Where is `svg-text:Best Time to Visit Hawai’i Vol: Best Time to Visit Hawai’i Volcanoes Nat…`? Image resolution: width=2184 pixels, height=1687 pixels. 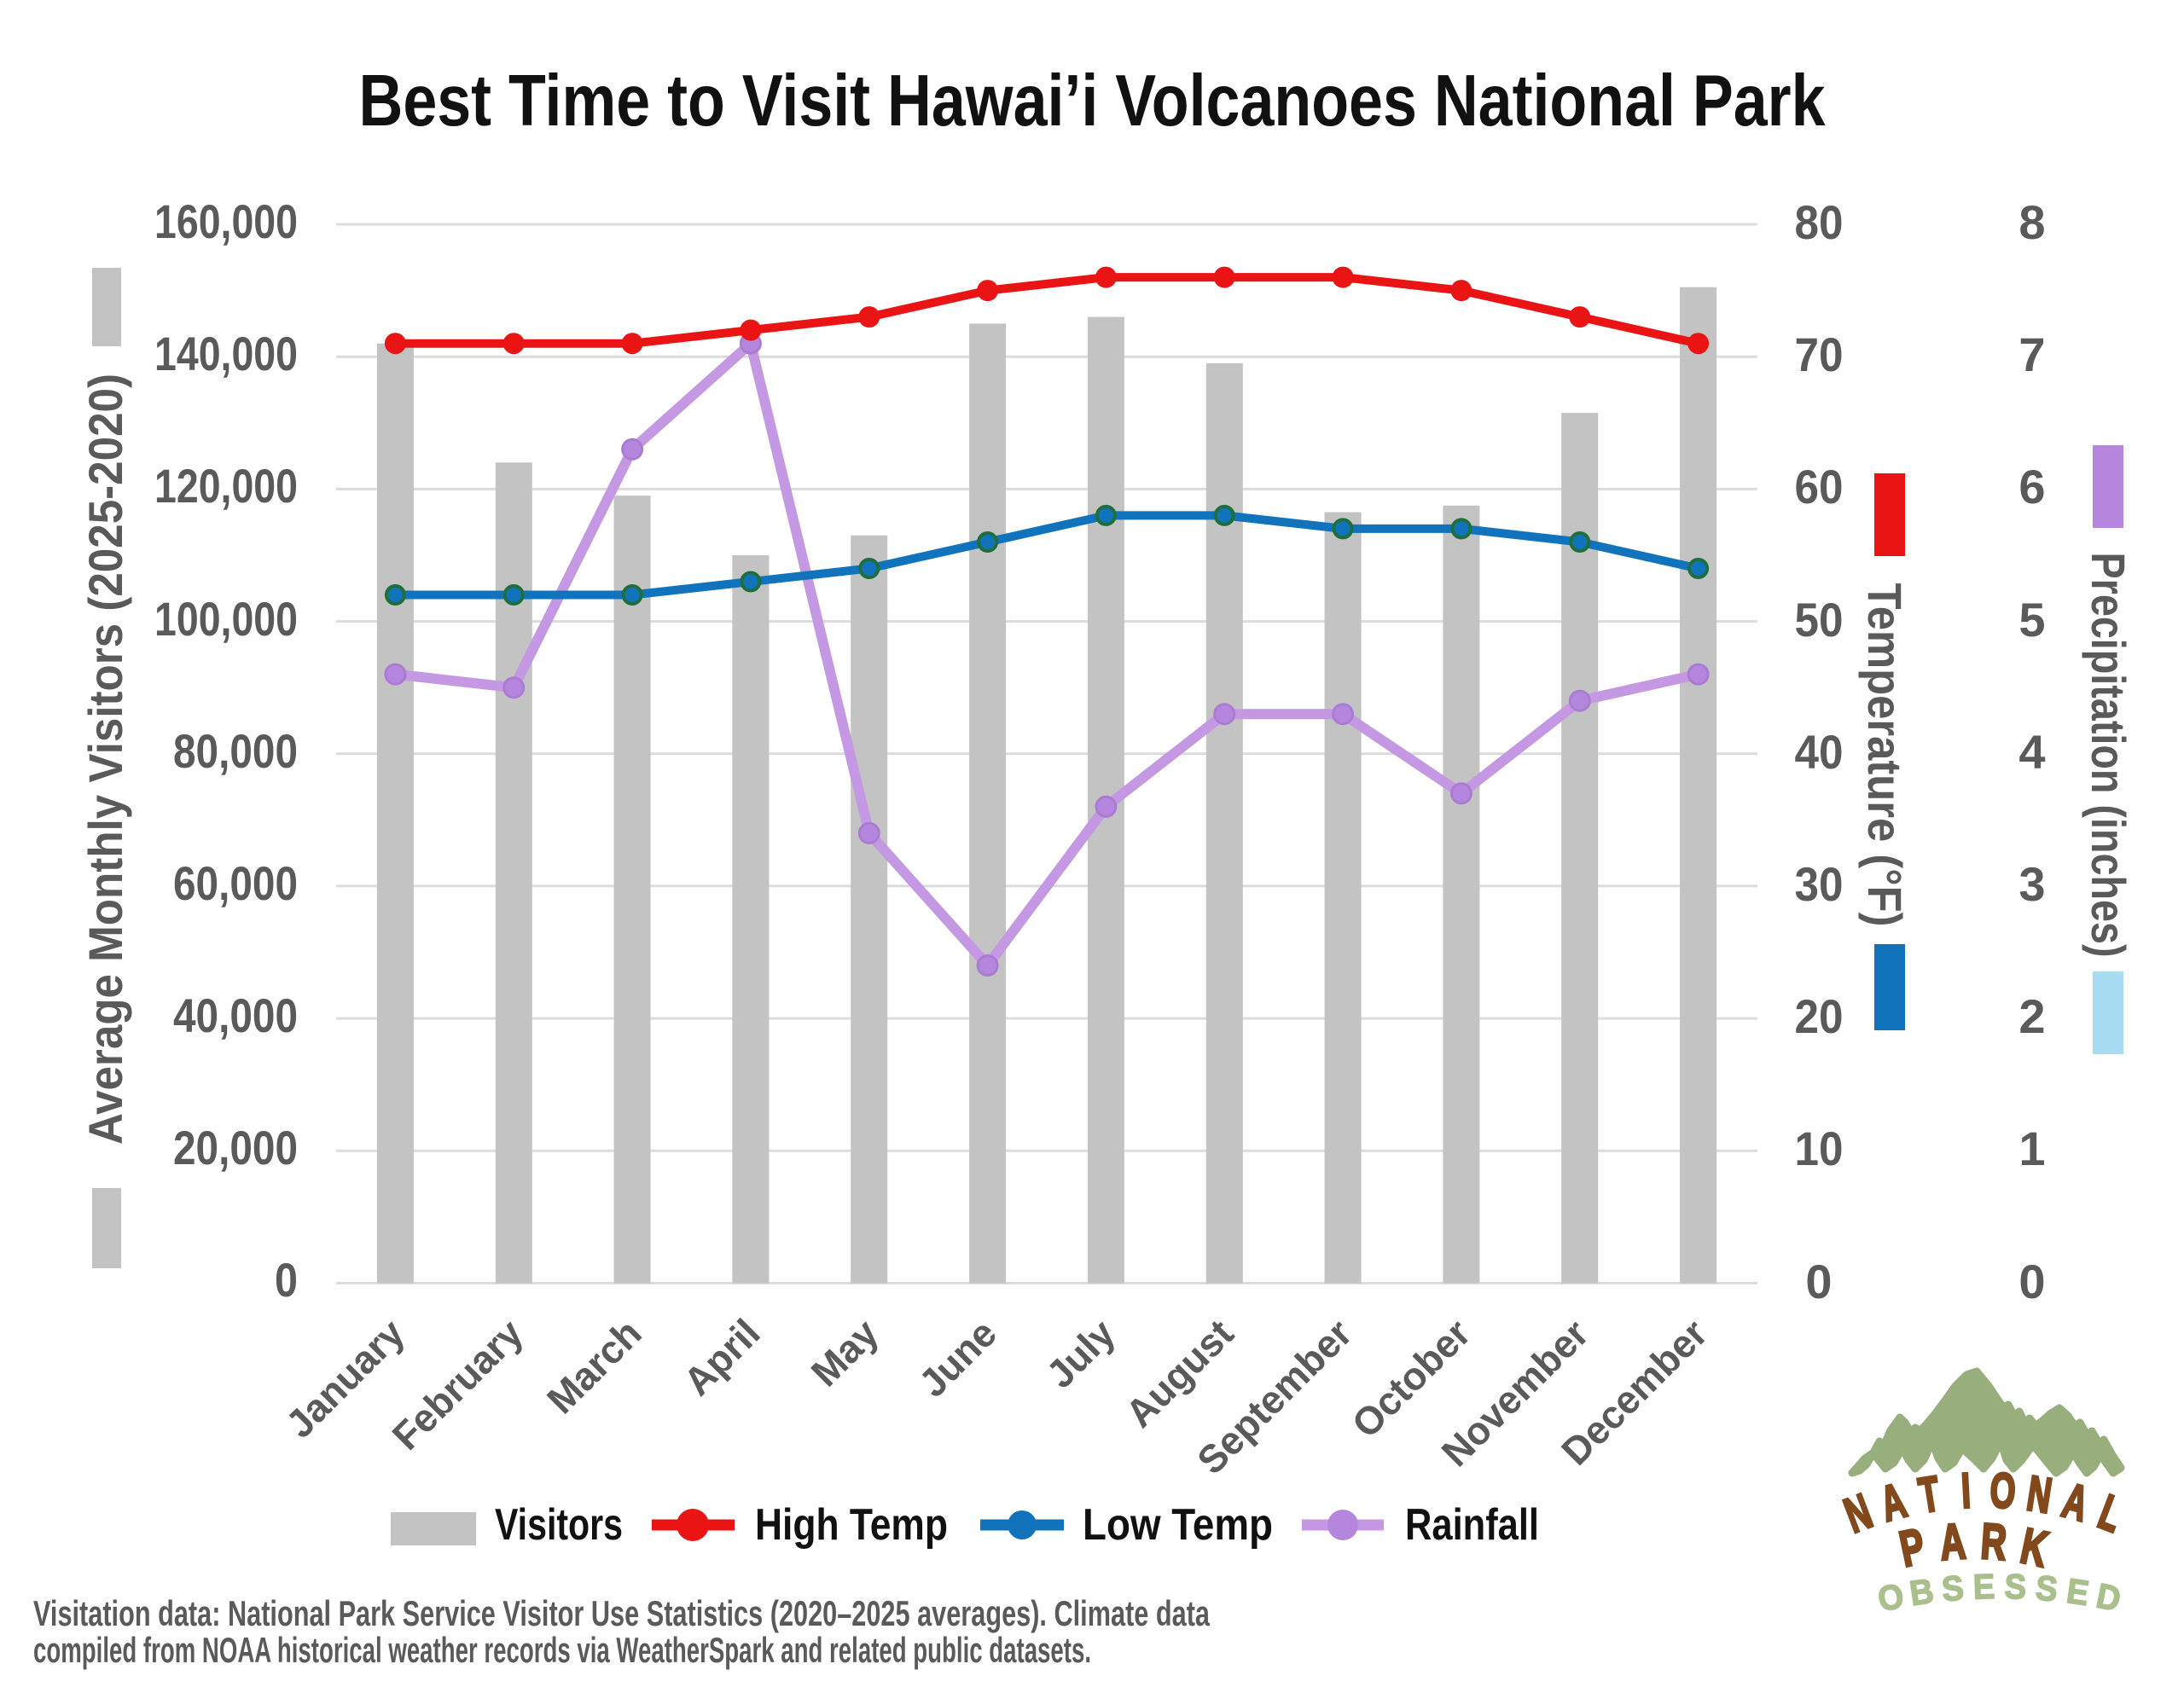
svg-text:Best Time to Visit Hawai’i Vol: Best Time to Visit Hawai’i Volcanoes Nat… is located at coordinates (1093, 102).